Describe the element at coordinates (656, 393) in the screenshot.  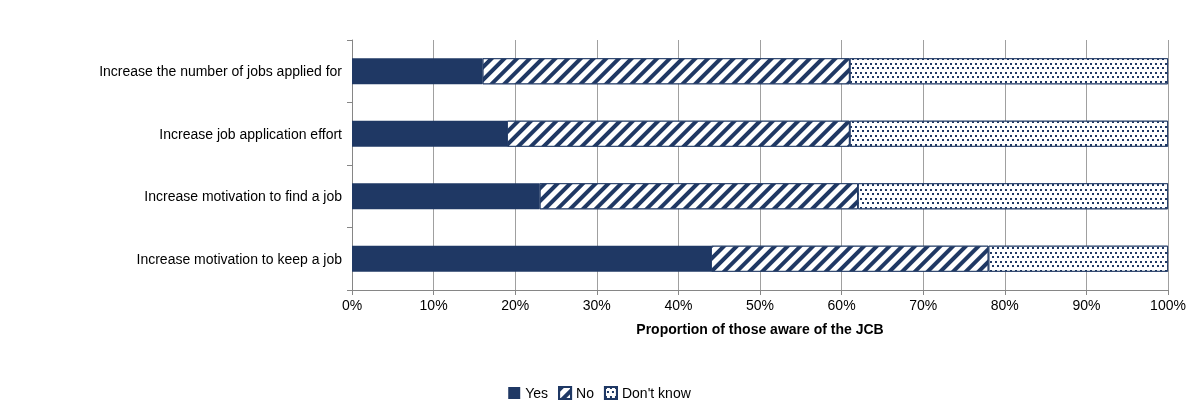
I see `legend-label: Don't know` at that location.